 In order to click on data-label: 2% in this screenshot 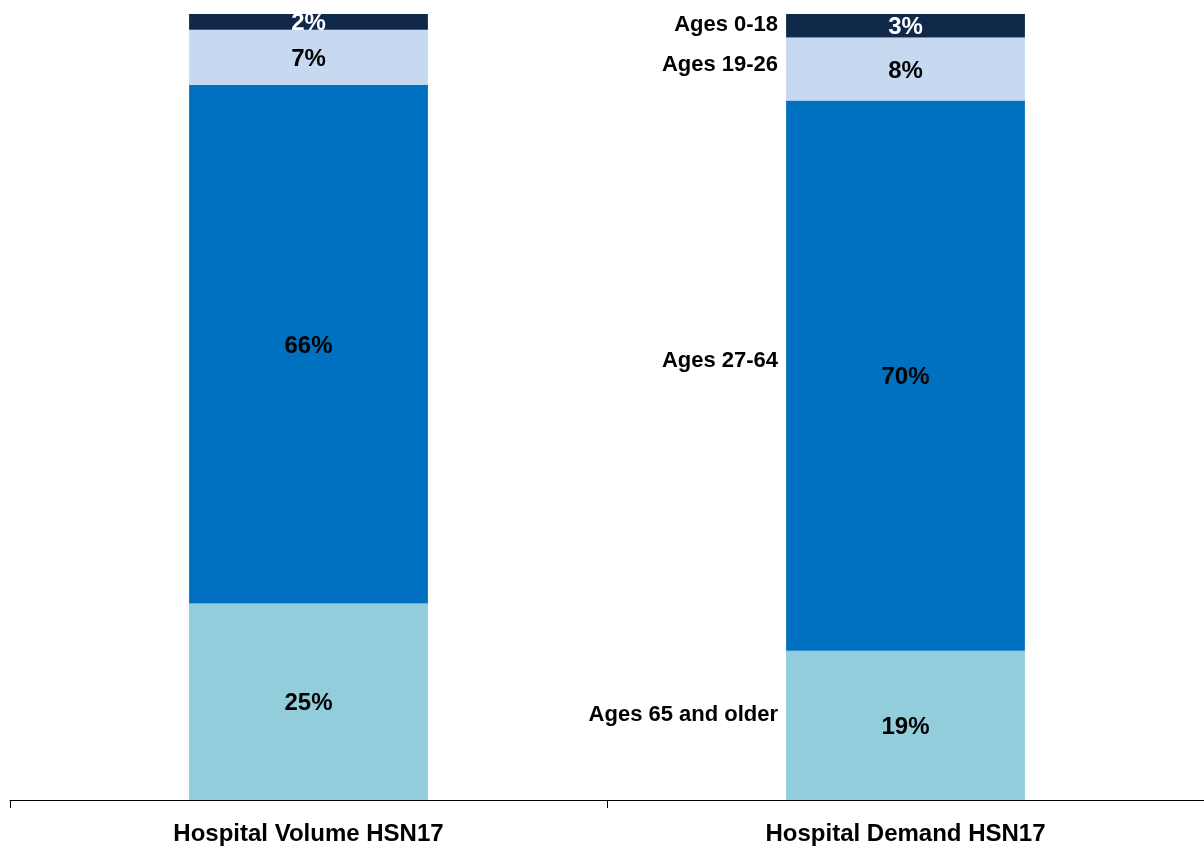, I will do `click(308, 22)`.